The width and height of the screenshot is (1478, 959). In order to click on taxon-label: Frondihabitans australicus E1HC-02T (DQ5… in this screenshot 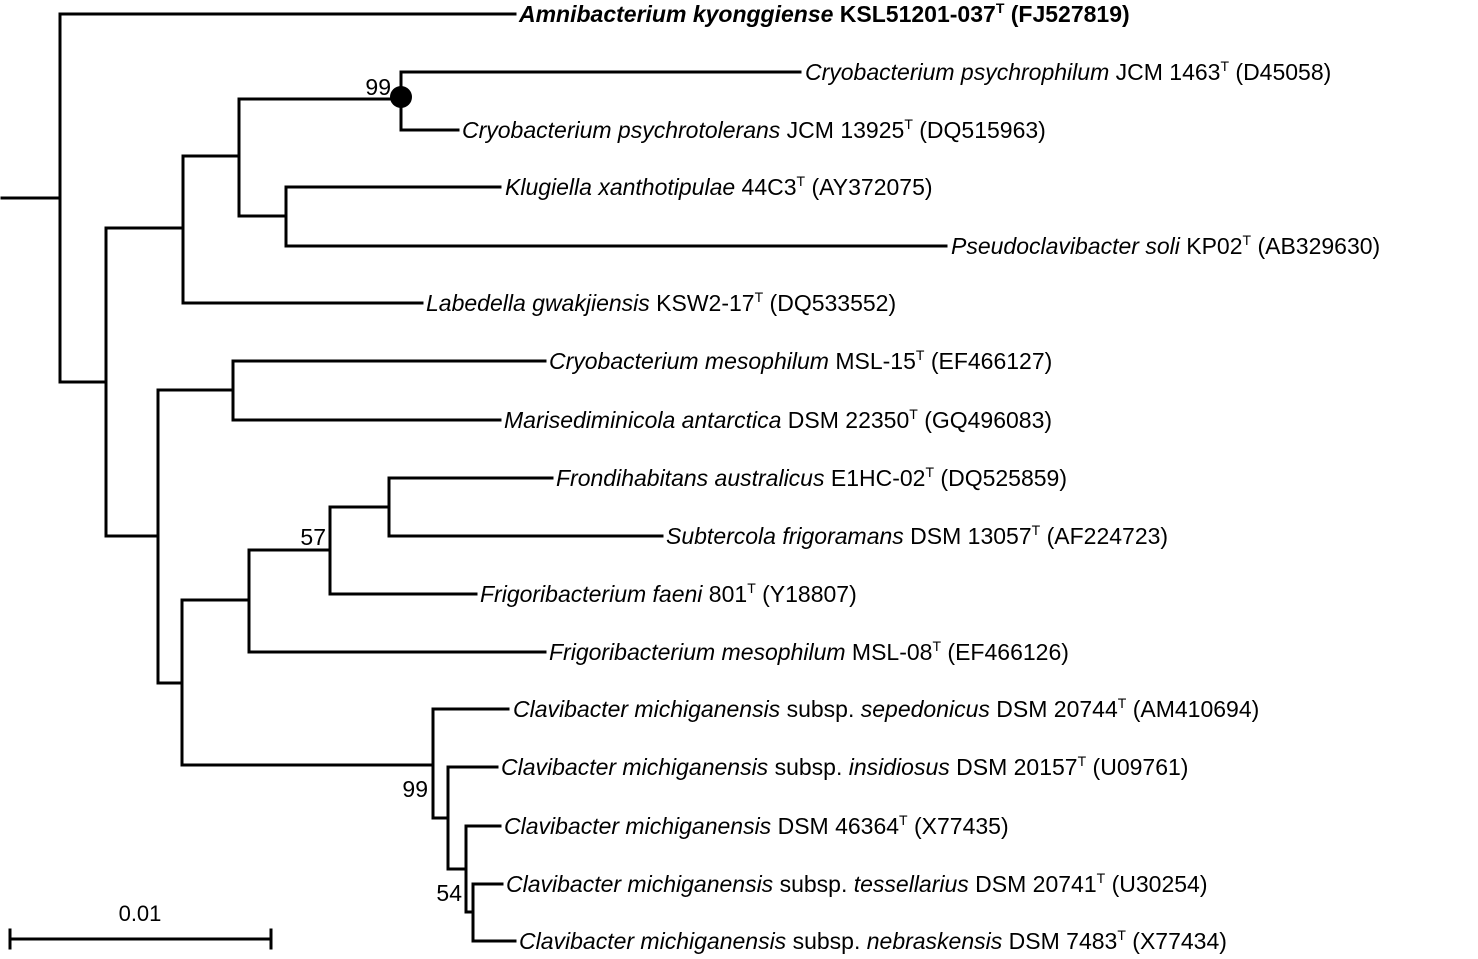, I will do `click(811, 477)`.